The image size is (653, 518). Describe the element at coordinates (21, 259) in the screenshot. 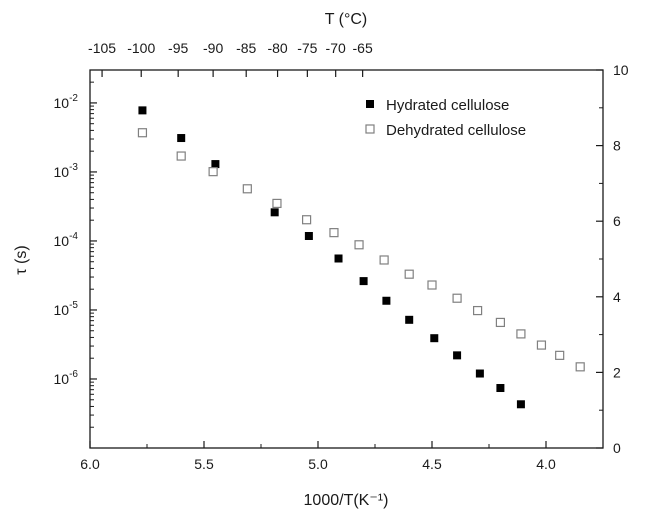

I see `y-axis-title: τ (s)` at that location.